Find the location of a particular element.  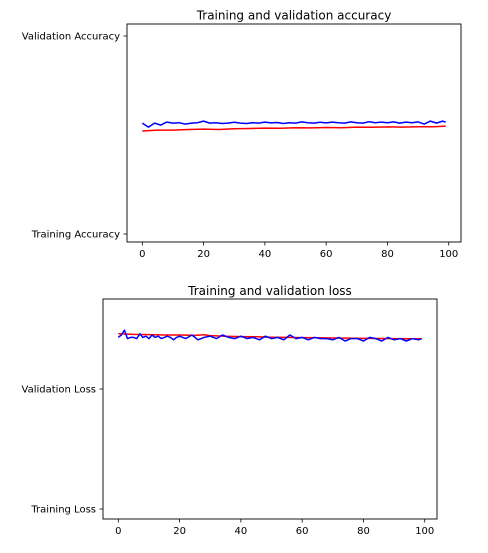

accuracy-series is located at coordinates (293, 126).